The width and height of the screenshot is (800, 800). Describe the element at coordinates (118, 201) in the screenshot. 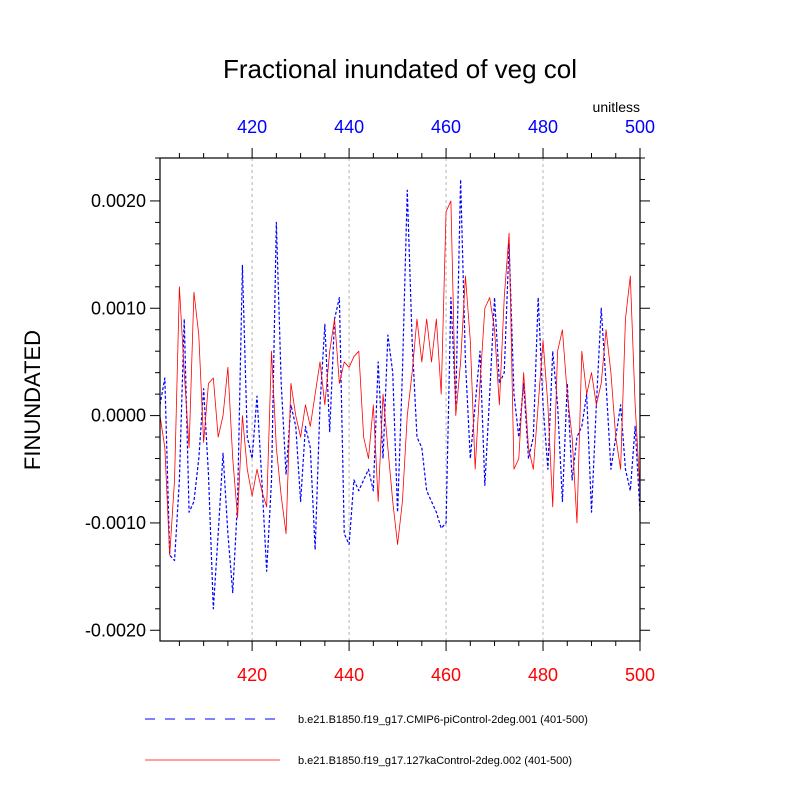

I see `y-tick-label: 0.0020` at that location.